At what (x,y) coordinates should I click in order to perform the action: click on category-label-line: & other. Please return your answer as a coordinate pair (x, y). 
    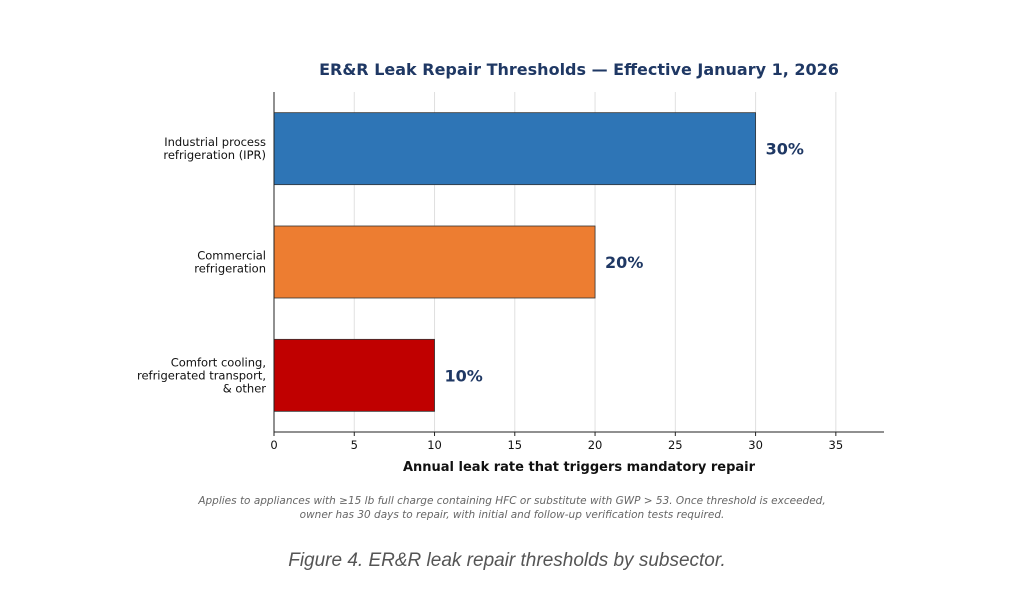
    Looking at the image, I should click on (245, 388).